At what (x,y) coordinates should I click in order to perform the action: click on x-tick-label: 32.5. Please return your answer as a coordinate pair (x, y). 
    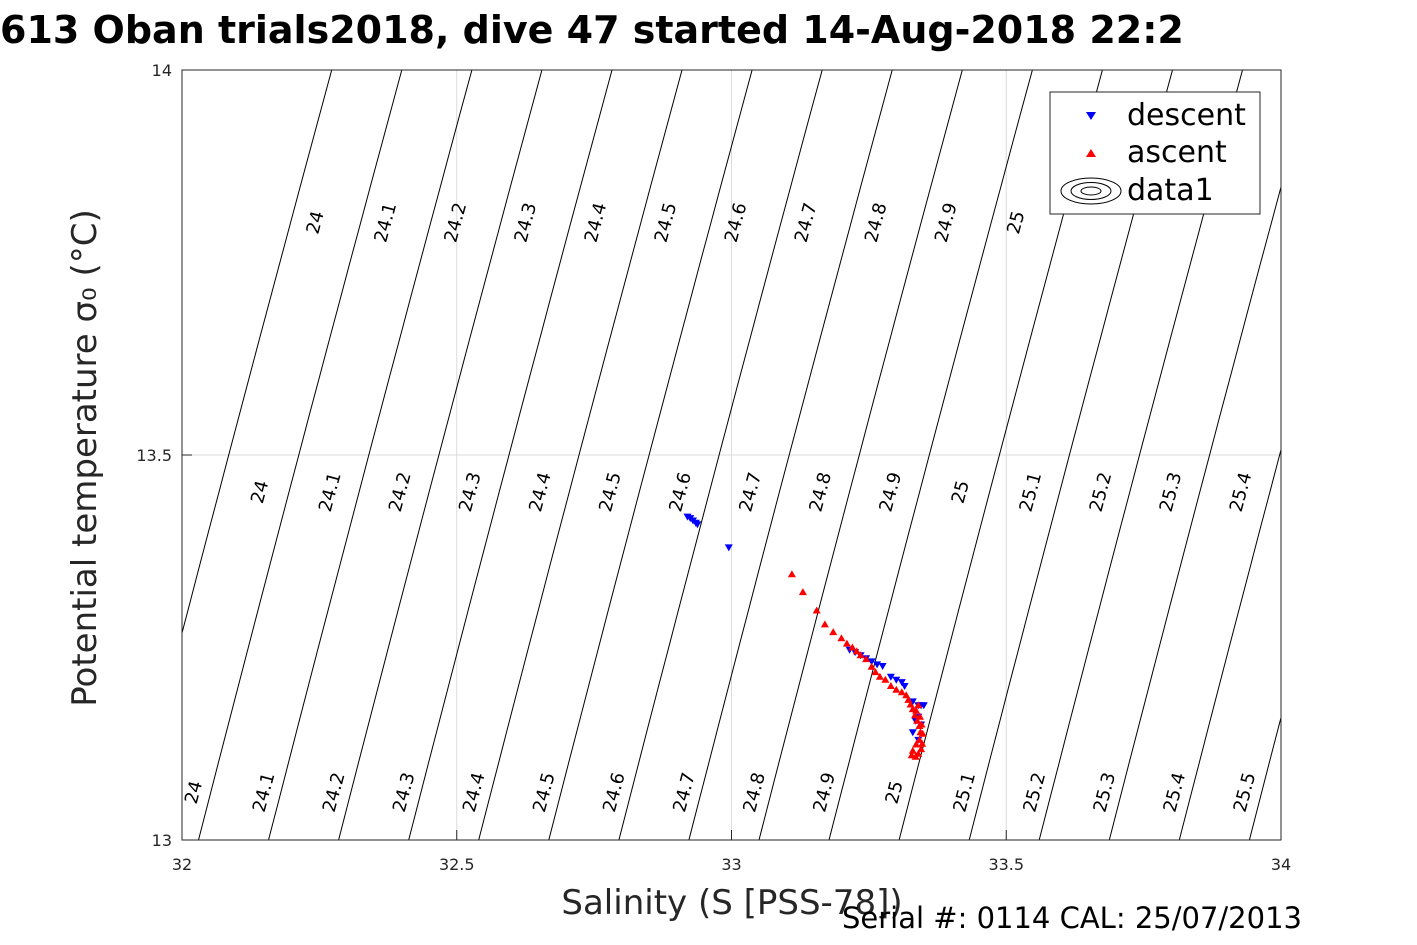
    Looking at the image, I should click on (457, 864).